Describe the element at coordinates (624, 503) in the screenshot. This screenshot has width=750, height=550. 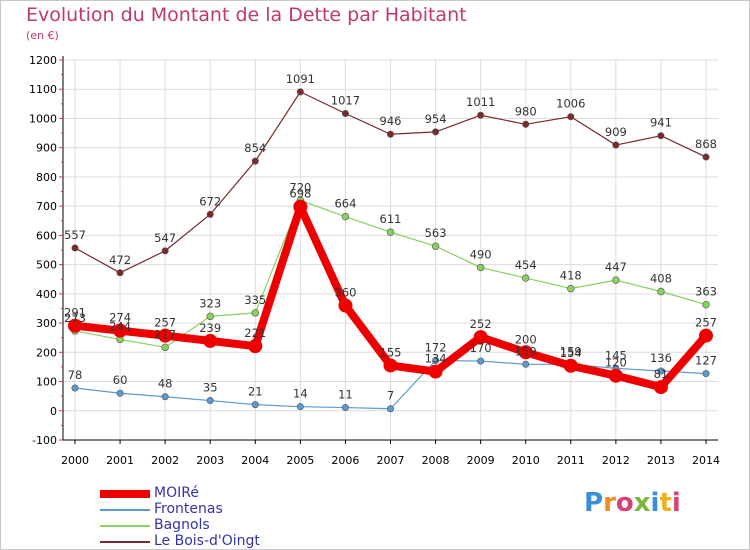
I see `logo-letter: o` at that location.